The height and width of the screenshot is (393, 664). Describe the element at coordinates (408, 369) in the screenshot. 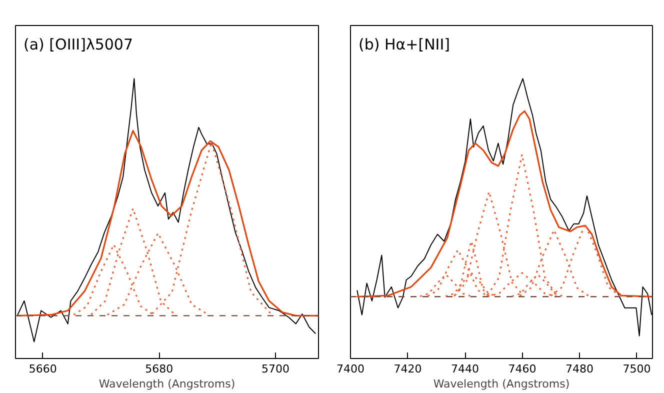

I see `x-tick-label: 7420` at that location.